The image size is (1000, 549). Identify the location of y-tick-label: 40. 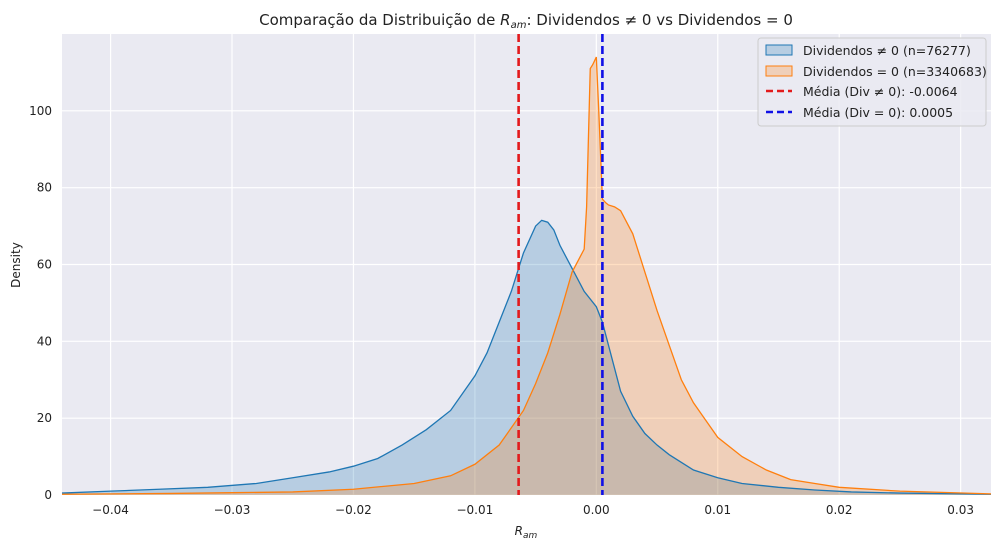
(44, 341).